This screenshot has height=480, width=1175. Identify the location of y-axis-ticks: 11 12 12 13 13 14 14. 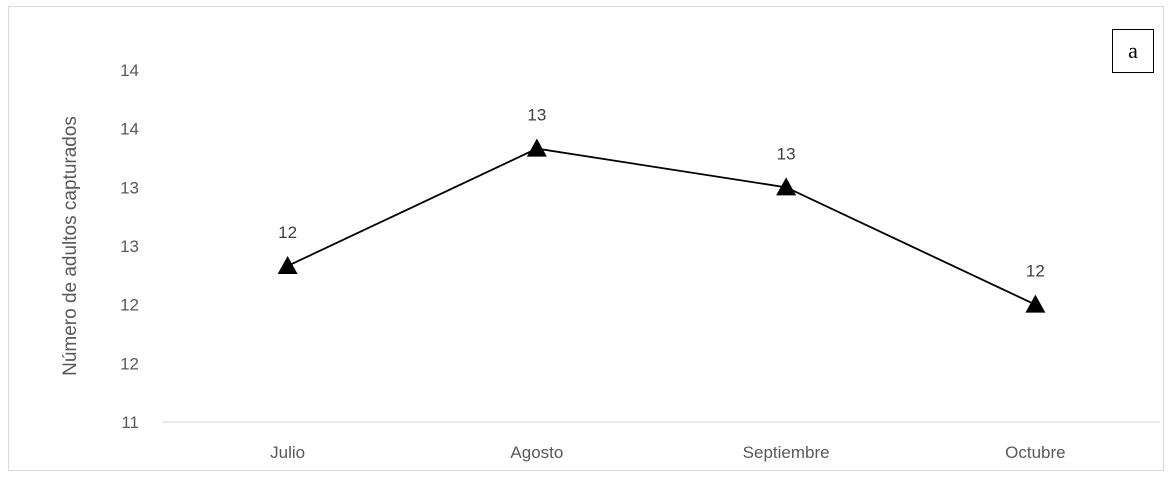
(129, 246).